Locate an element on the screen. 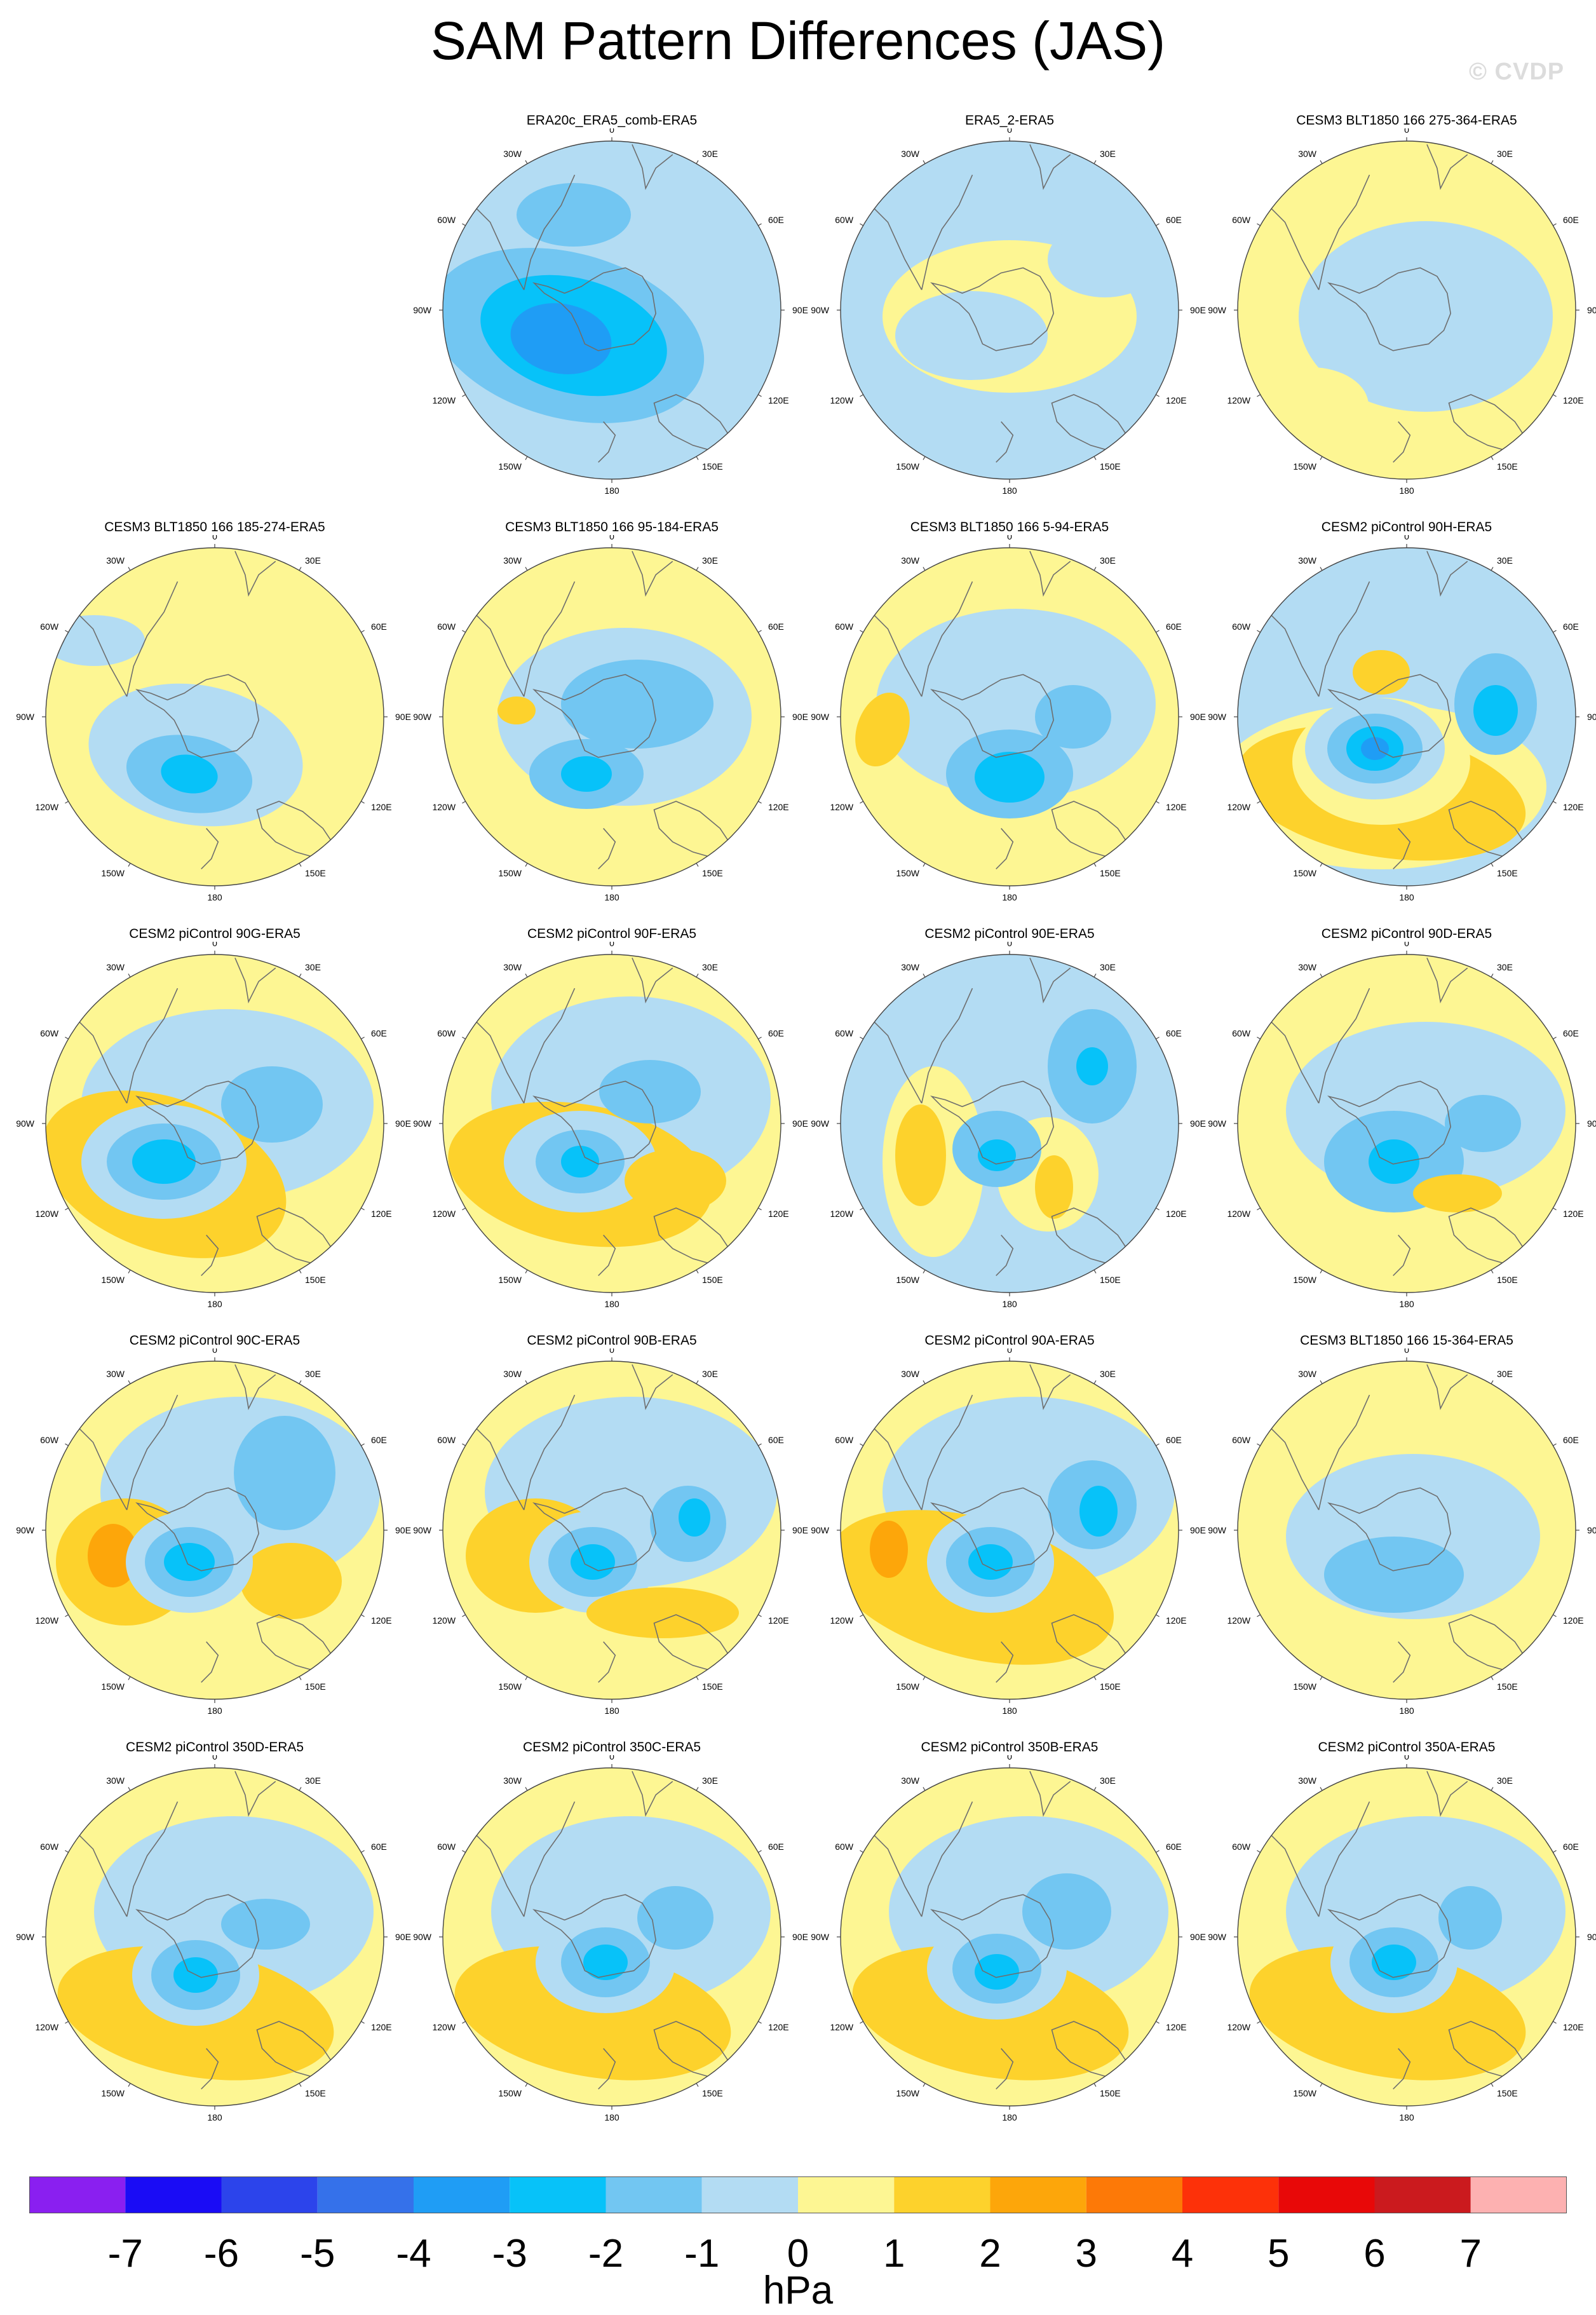 This screenshot has height=2315, width=1596. colorbar-tick-label: 2 is located at coordinates (990, 2254).